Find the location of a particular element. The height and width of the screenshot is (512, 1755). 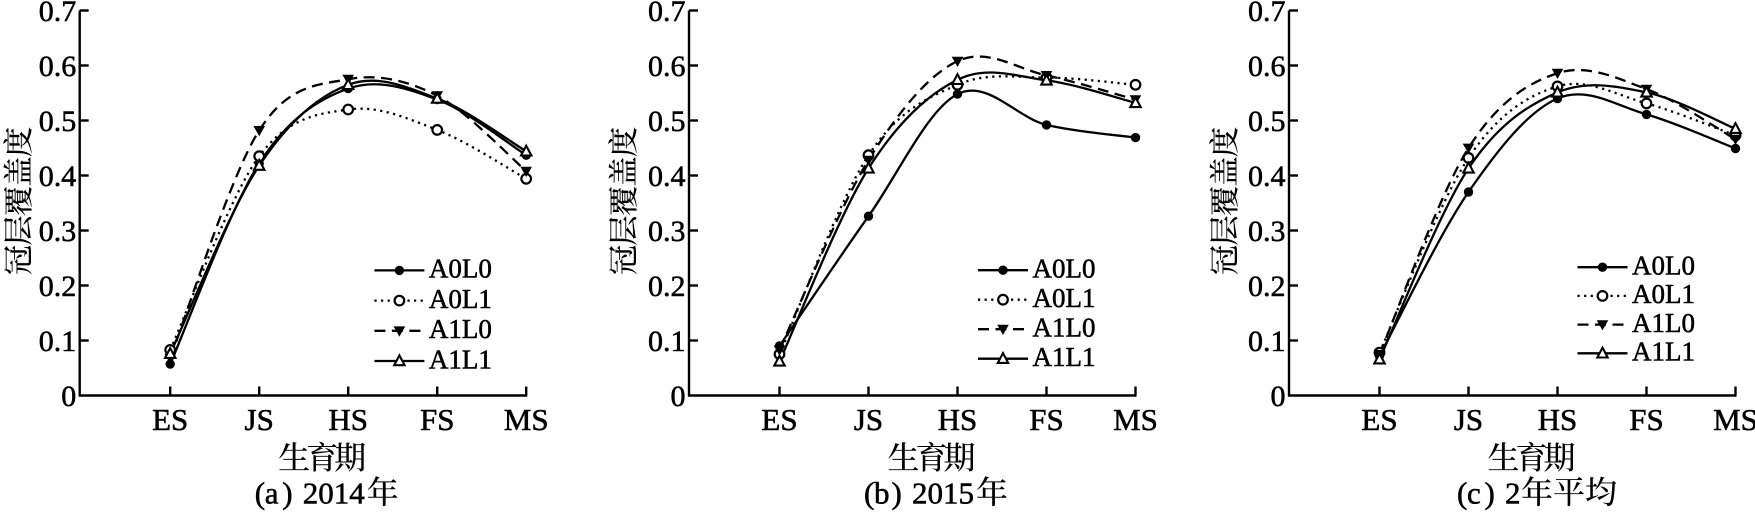

svg-text: 2014 is located at coordinates (334, 493).